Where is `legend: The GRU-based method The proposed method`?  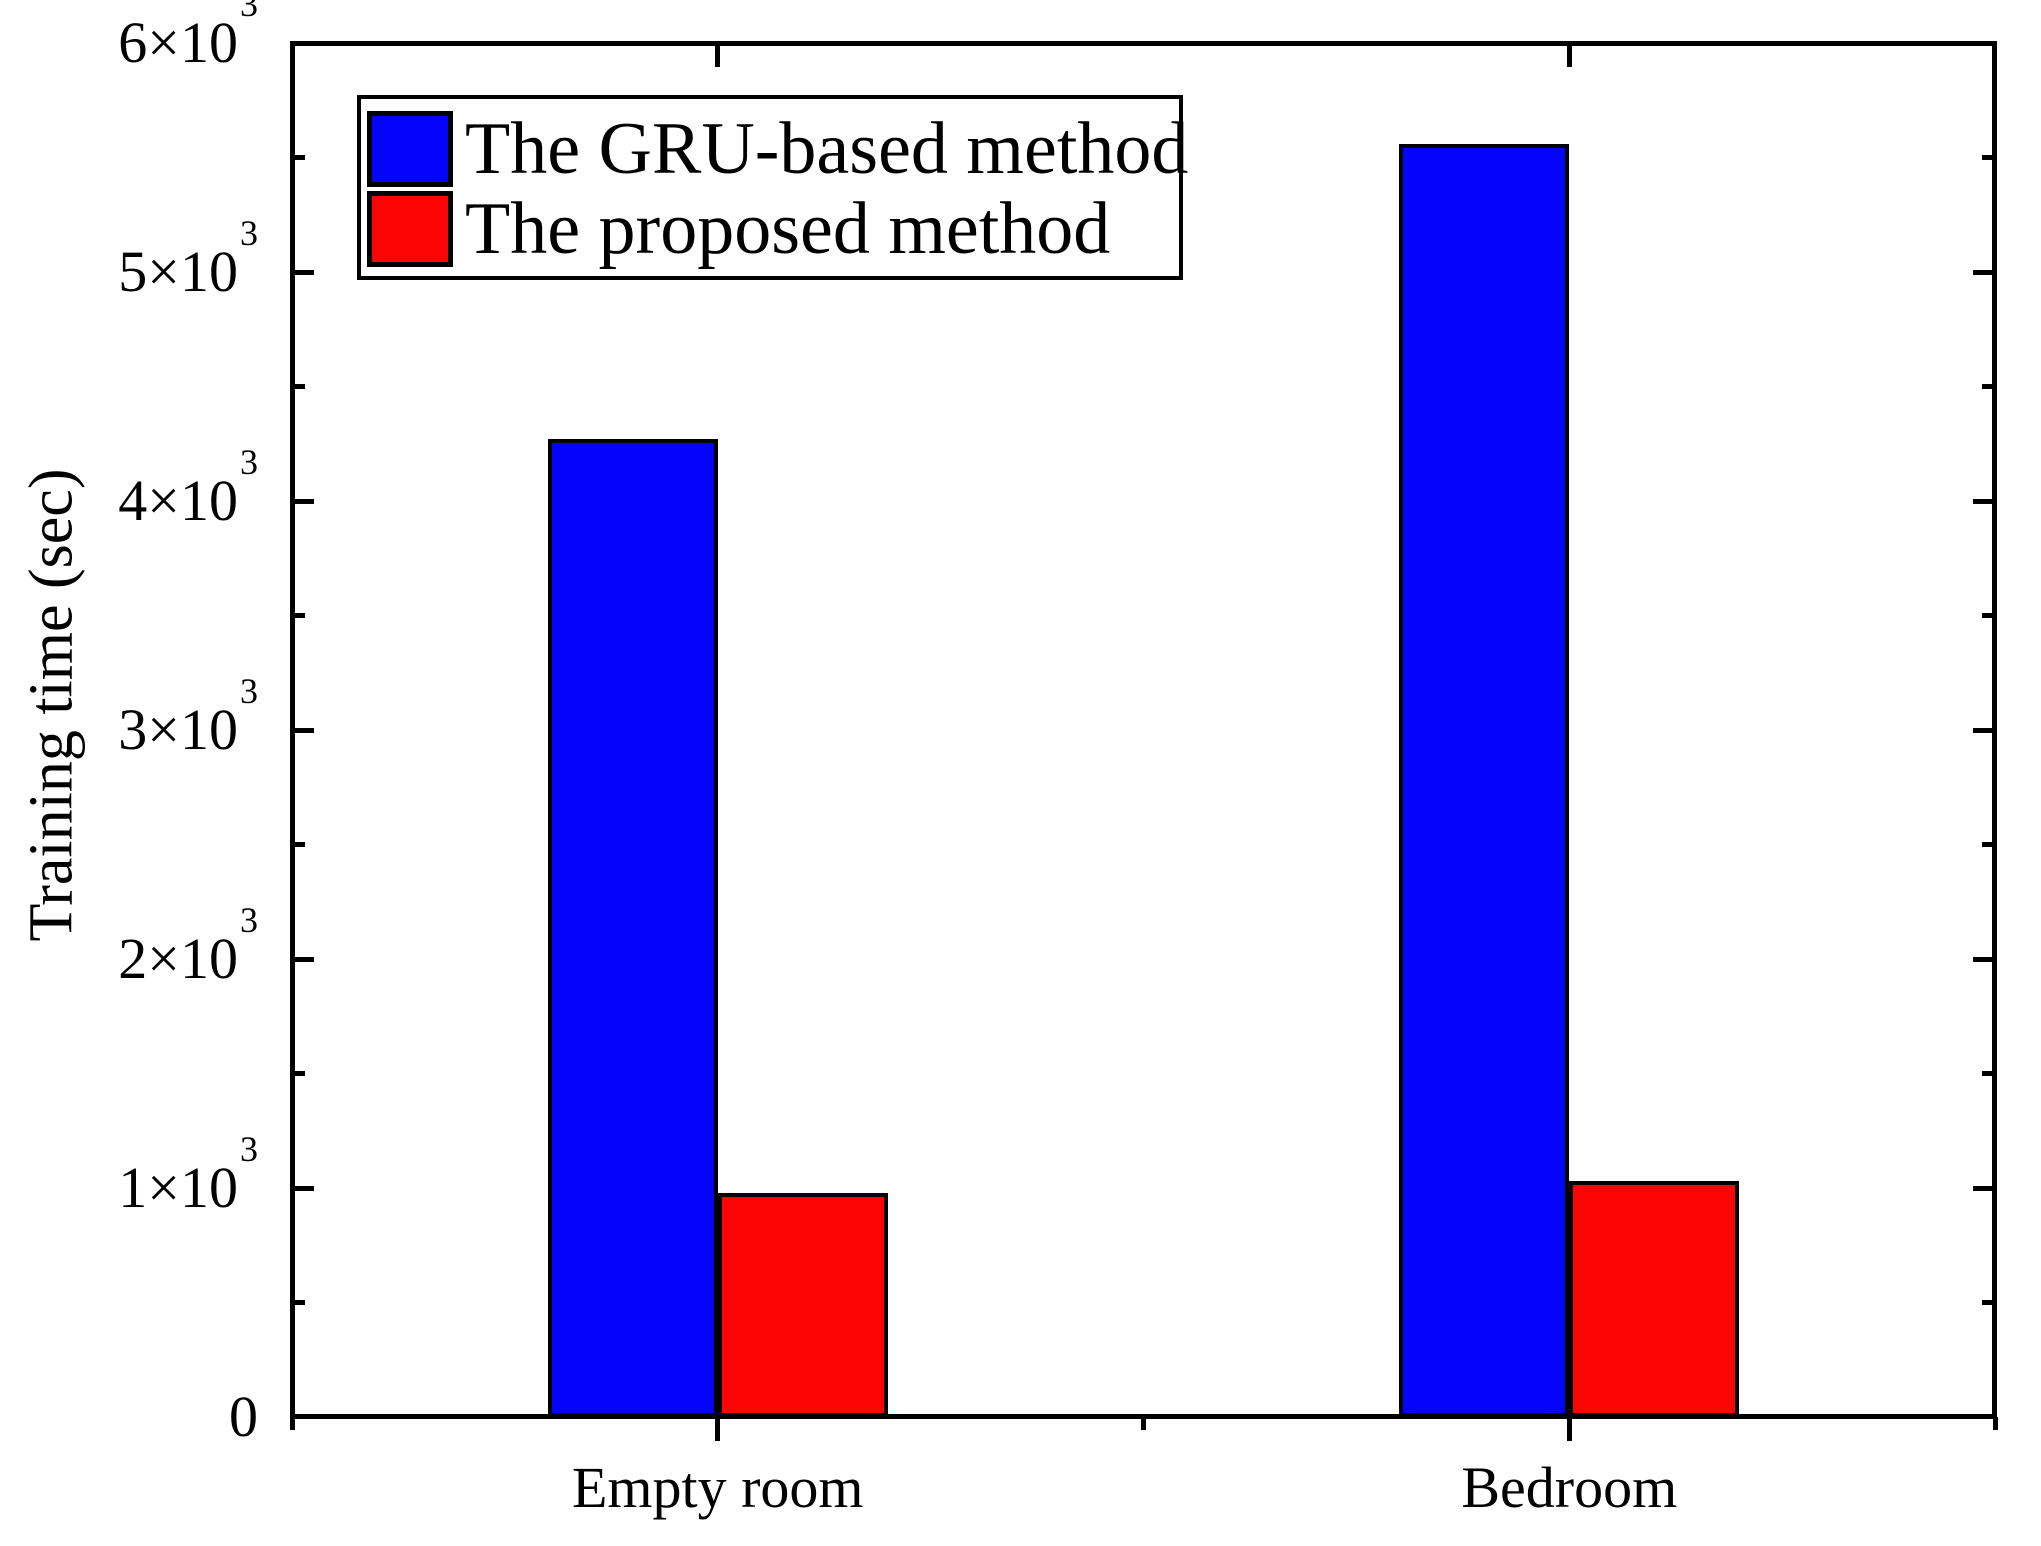
legend: The GRU-based method The proposed method is located at coordinates (772, 187).